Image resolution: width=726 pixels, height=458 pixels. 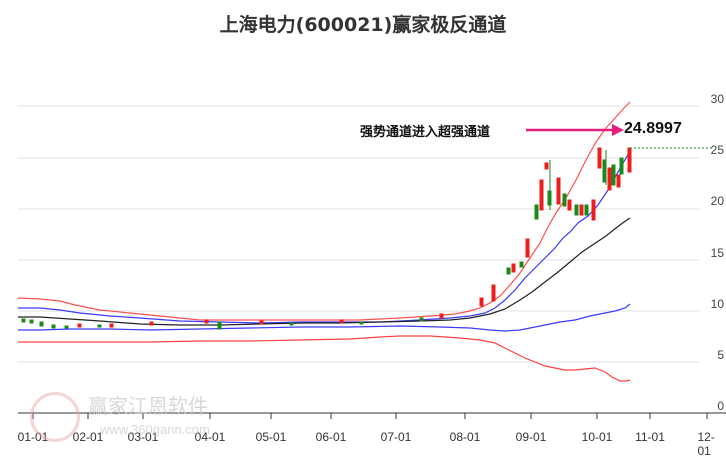 What do you see at coordinates (706, 444) in the screenshot?
I see `x-tick: 12-01` at bounding box center [706, 444].